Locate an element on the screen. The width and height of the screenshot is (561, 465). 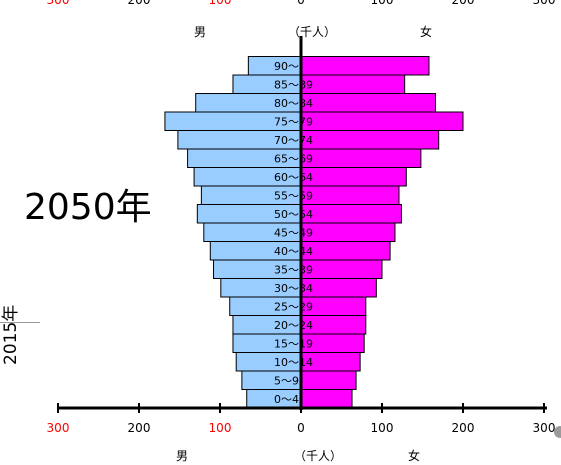
top-tick-label: 0 is located at coordinates (301, 3).